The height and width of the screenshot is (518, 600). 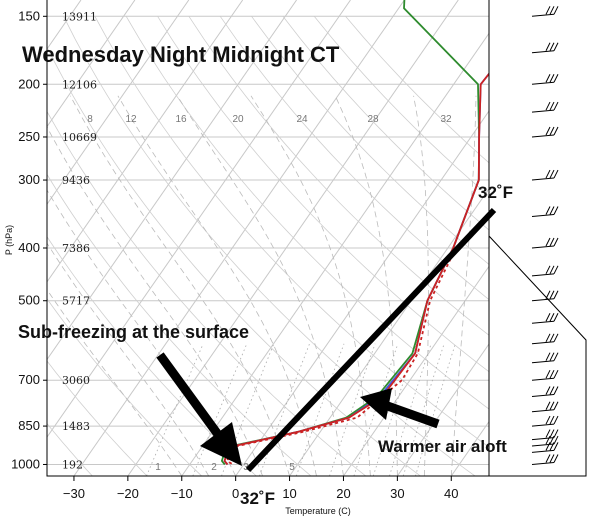 I want to click on mixing-ratio-label: 1, so click(x=158, y=467).